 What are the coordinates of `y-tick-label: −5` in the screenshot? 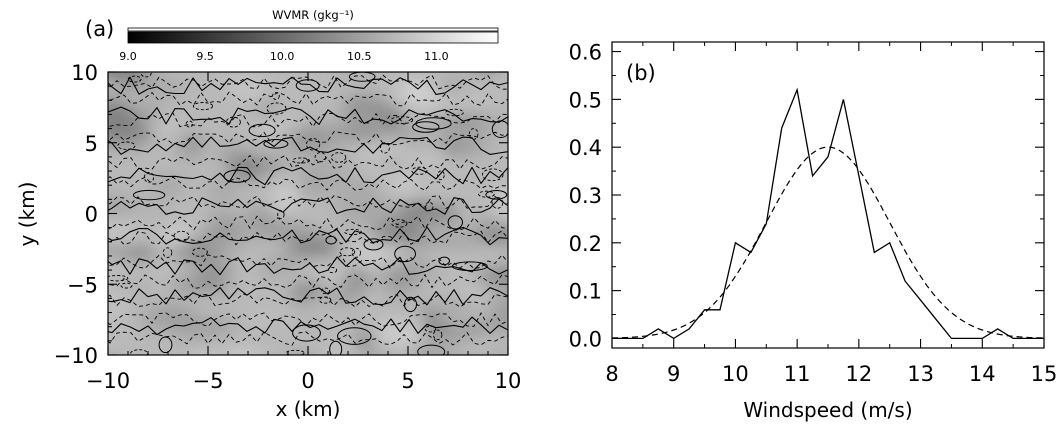 It's located at (82, 285).